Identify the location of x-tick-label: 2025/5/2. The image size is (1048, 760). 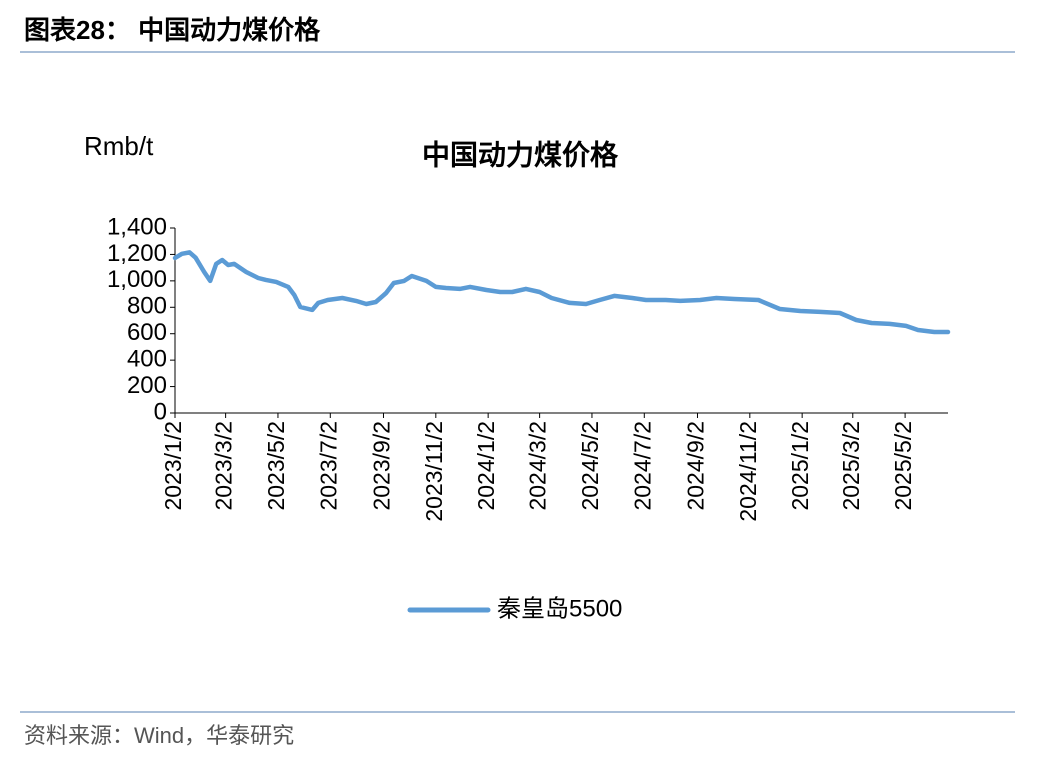
(903, 466).